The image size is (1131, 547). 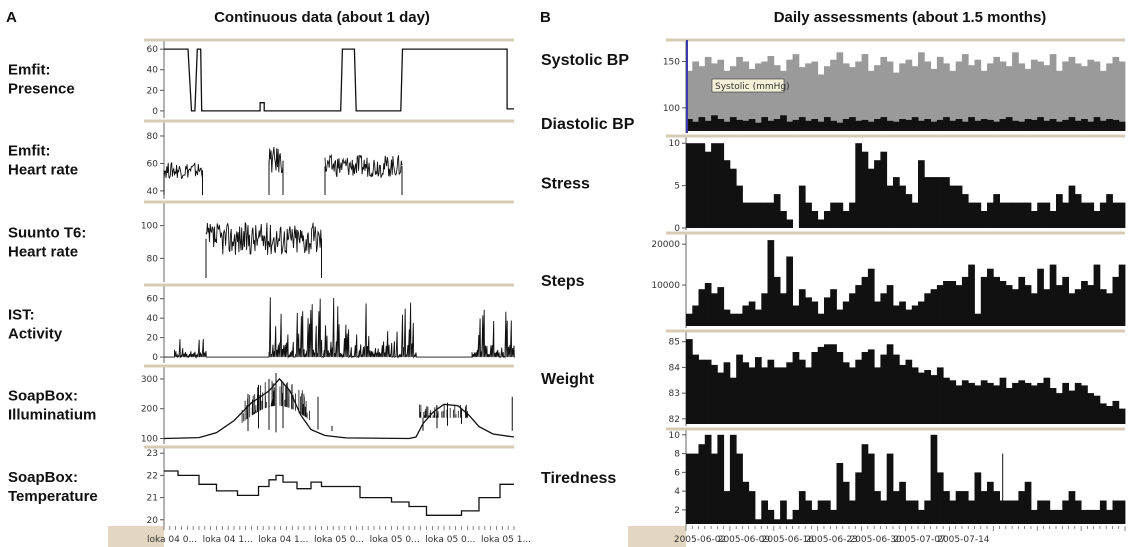 I want to click on emfit-presence-ytick-label: 20, so click(x=153, y=91).